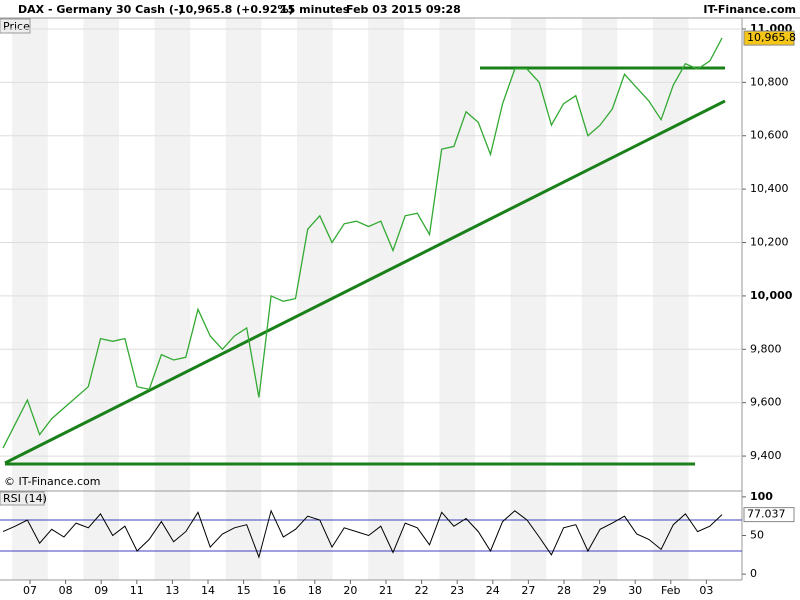  I want to click on x-tick-label: 11, so click(137, 590).